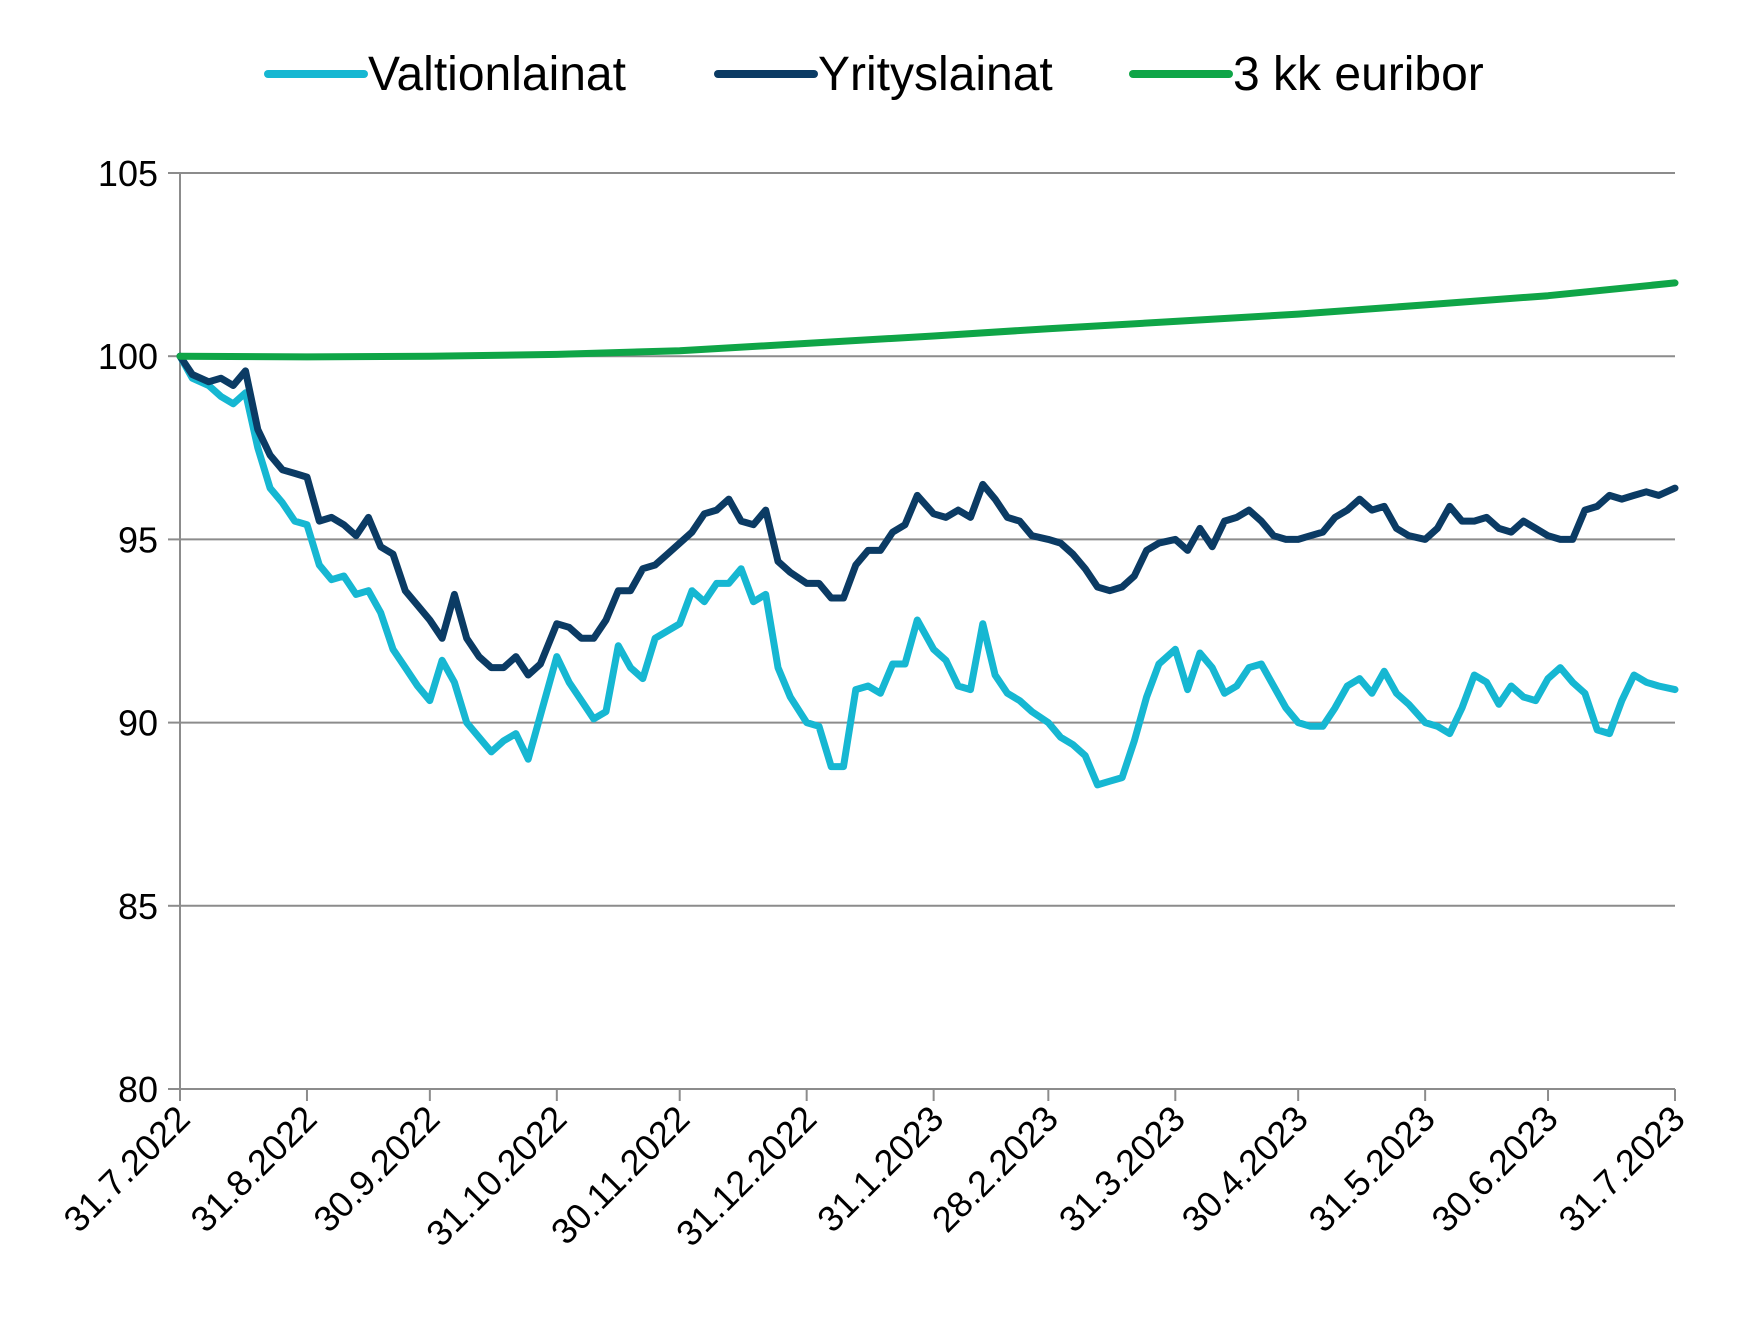 The image size is (1752, 1329). What do you see at coordinates (1122, 1169) in the screenshot?
I see `x-tick-label: 31.3.2023` at bounding box center [1122, 1169].